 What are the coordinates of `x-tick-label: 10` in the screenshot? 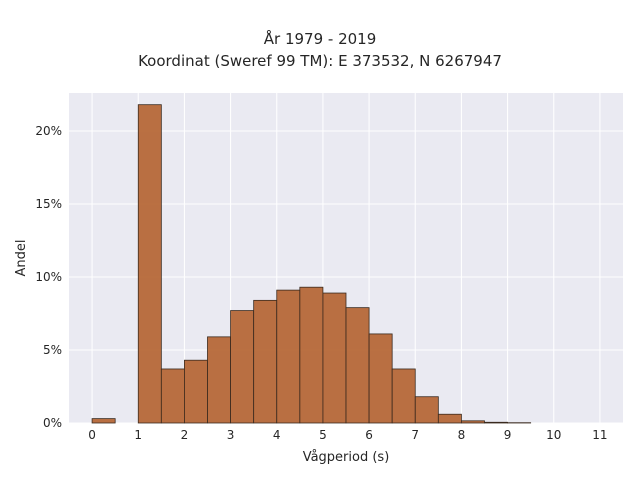 It's located at (553, 435).